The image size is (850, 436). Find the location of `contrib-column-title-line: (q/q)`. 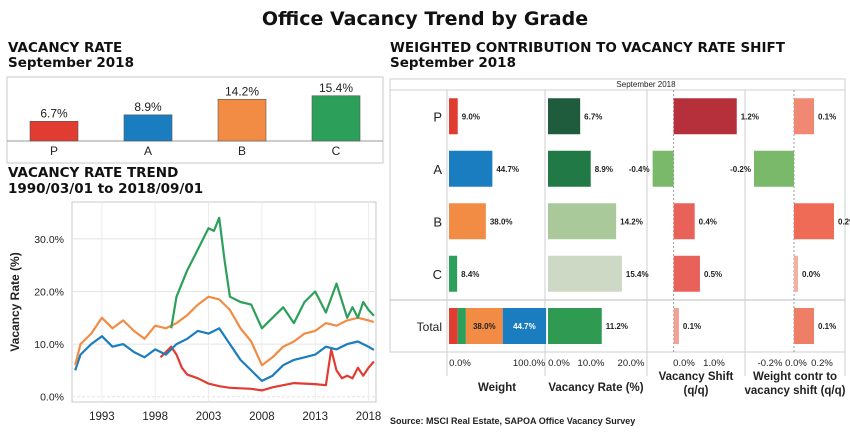

contrib-column-title-line: (q/q) is located at coordinates (696, 391).